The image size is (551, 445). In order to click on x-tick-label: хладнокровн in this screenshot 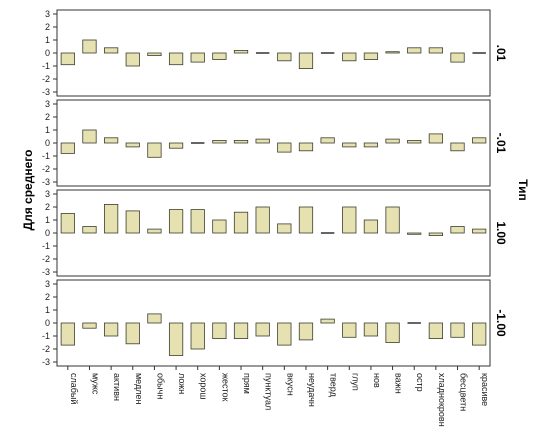, I will do `click(442, 400)`.